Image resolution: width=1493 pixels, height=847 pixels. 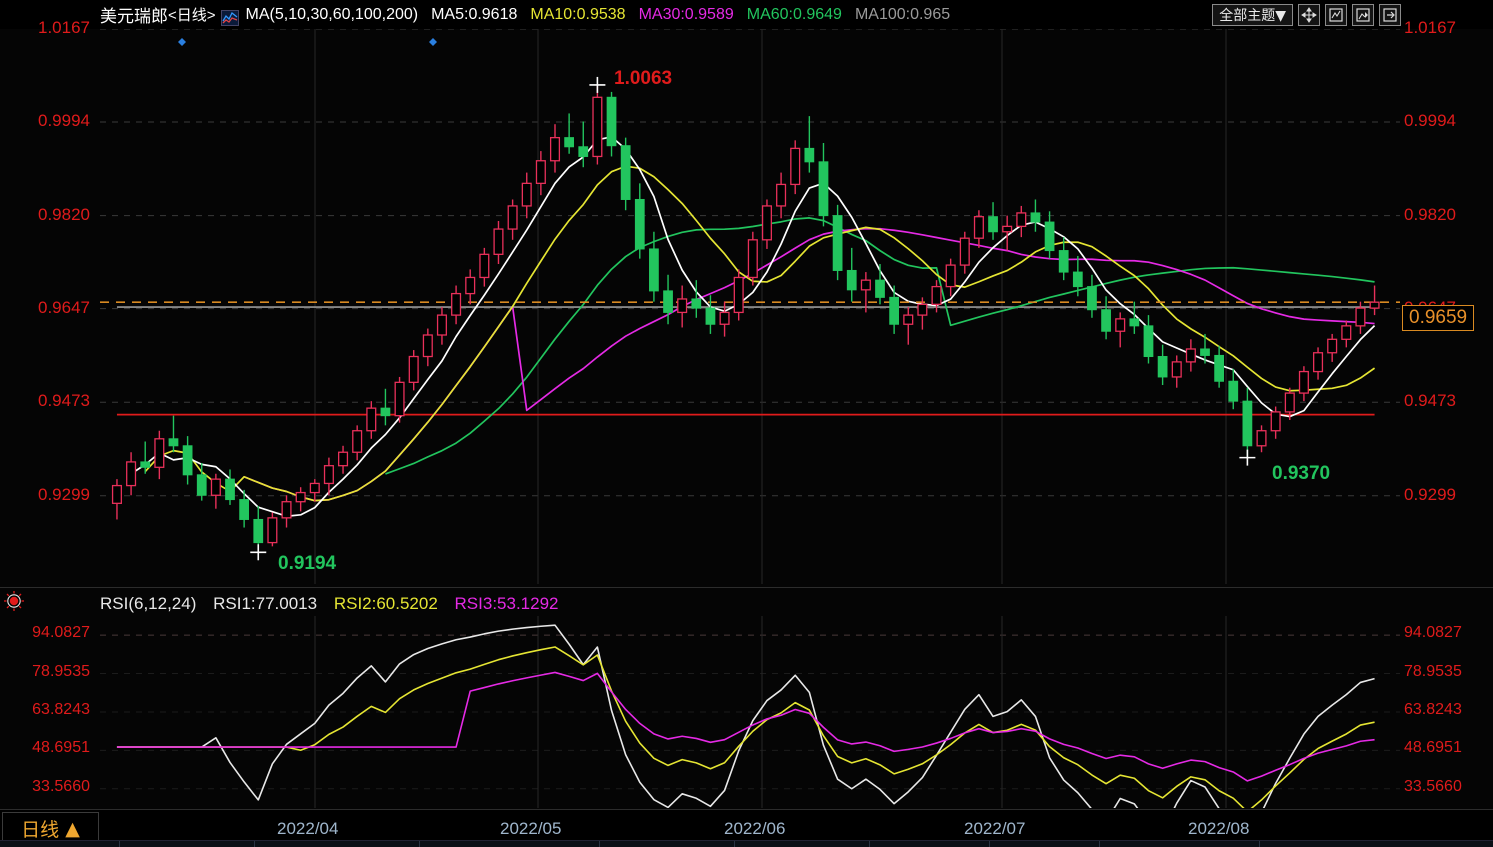 What do you see at coordinates (148, 603) in the screenshot?
I see `rsi-params-label: RSI(6,12,24)` at bounding box center [148, 603].